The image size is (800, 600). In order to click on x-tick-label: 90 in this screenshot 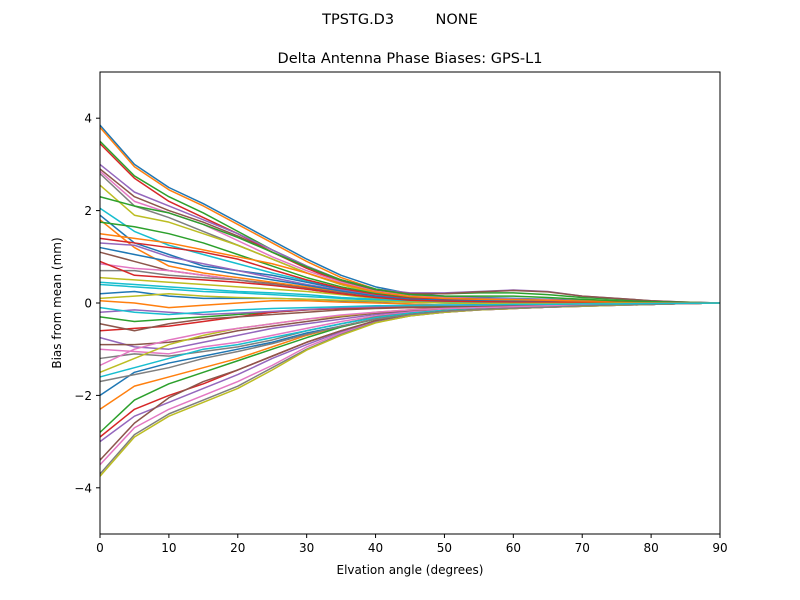, I will do `click(719, 548)`.